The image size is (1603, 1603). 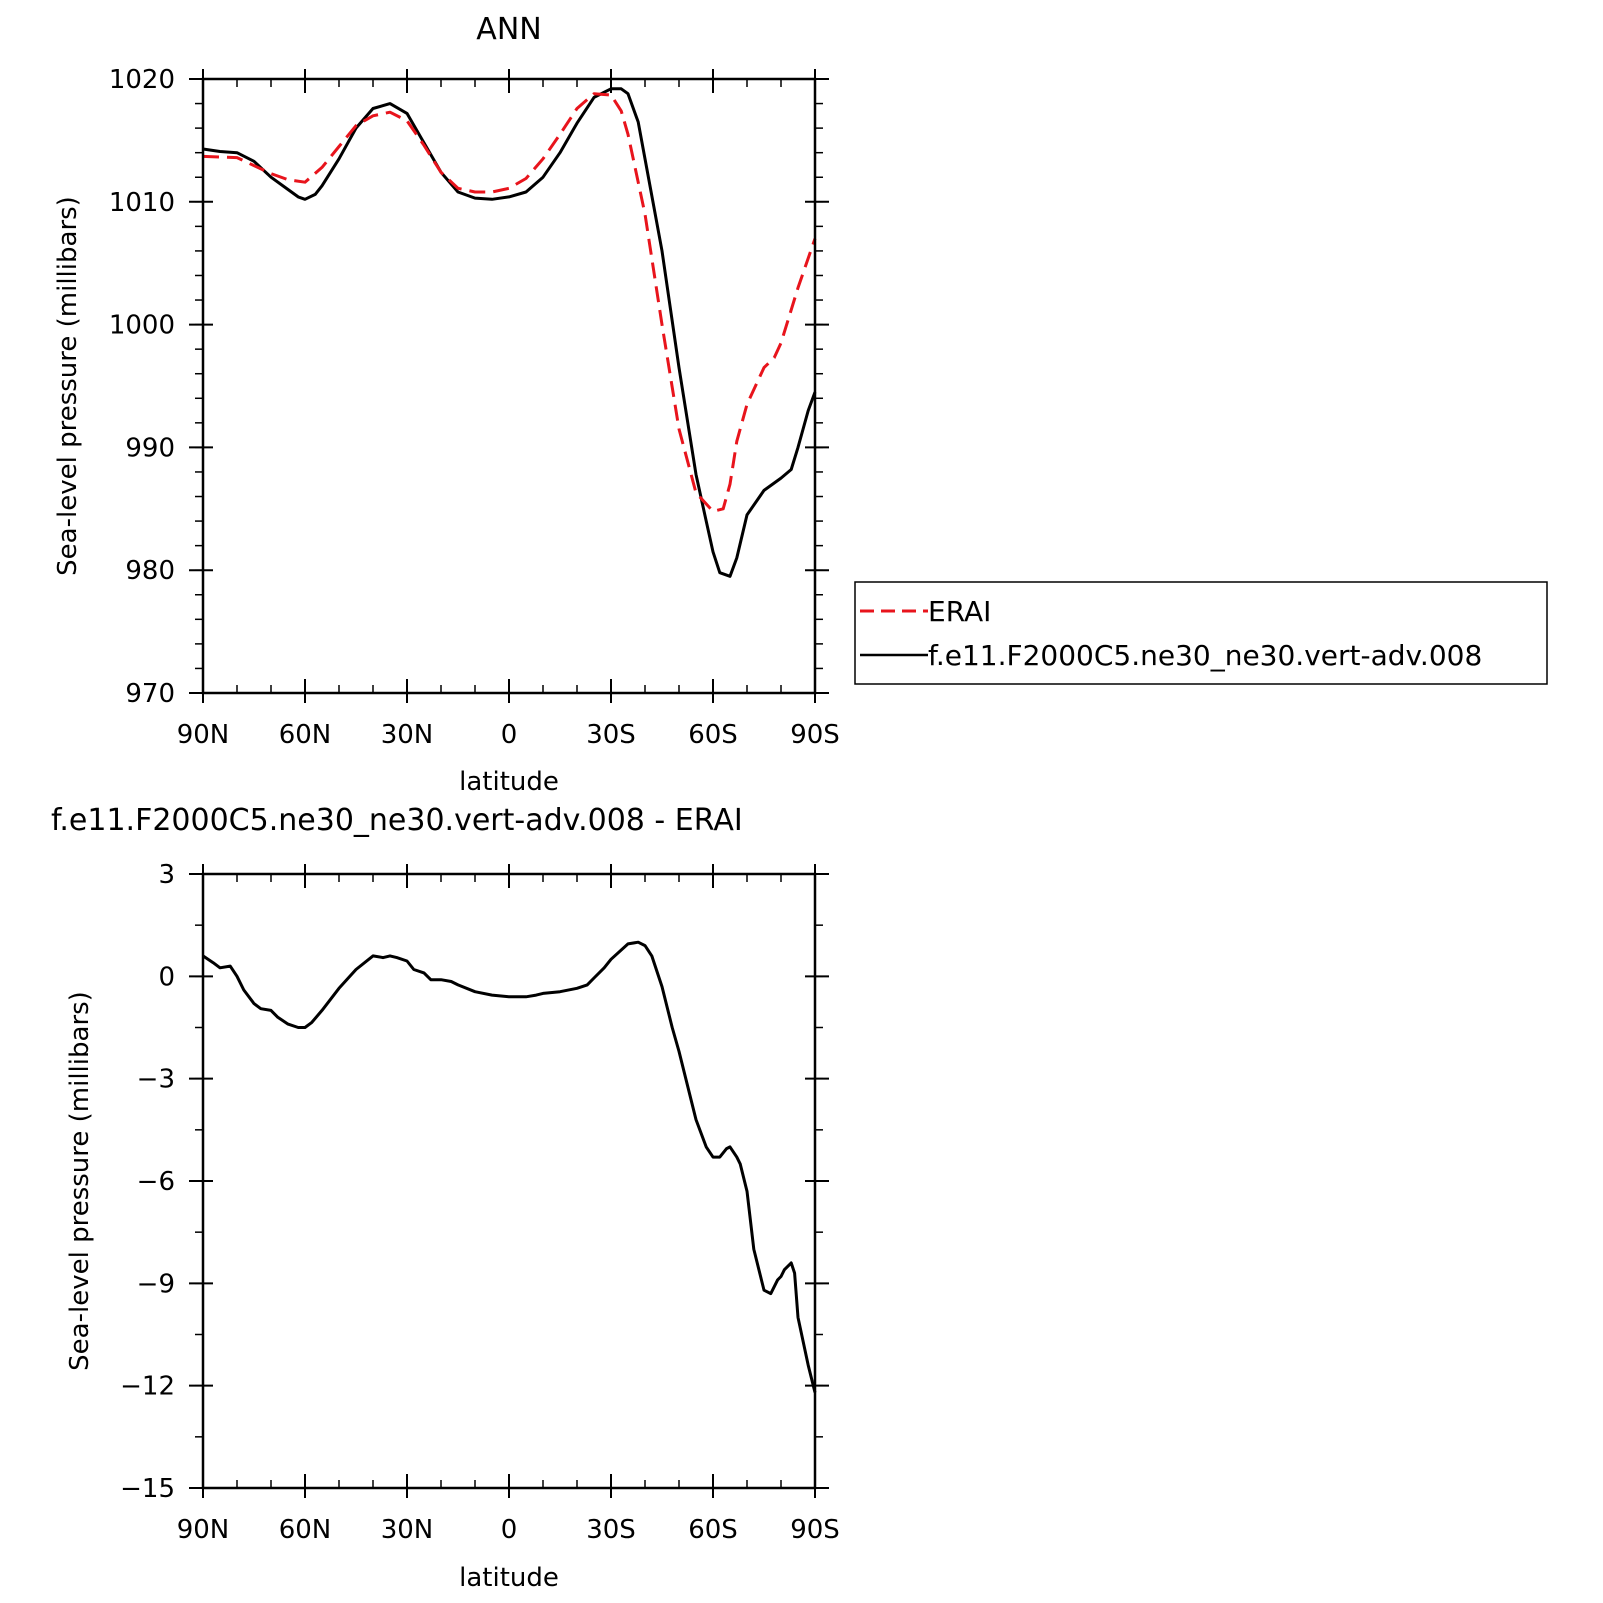 What do you see at coordinates (166, 875) in the screenshot?
I see `y-tick-label: 3` at bounding box center [166, 875].